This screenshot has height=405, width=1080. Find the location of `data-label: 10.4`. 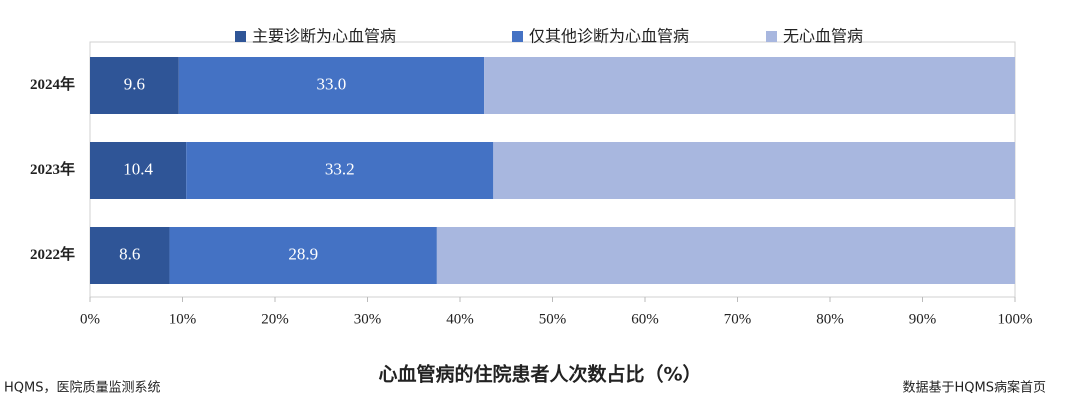

data-label: 10.4 is located at coordinates (138, 168).